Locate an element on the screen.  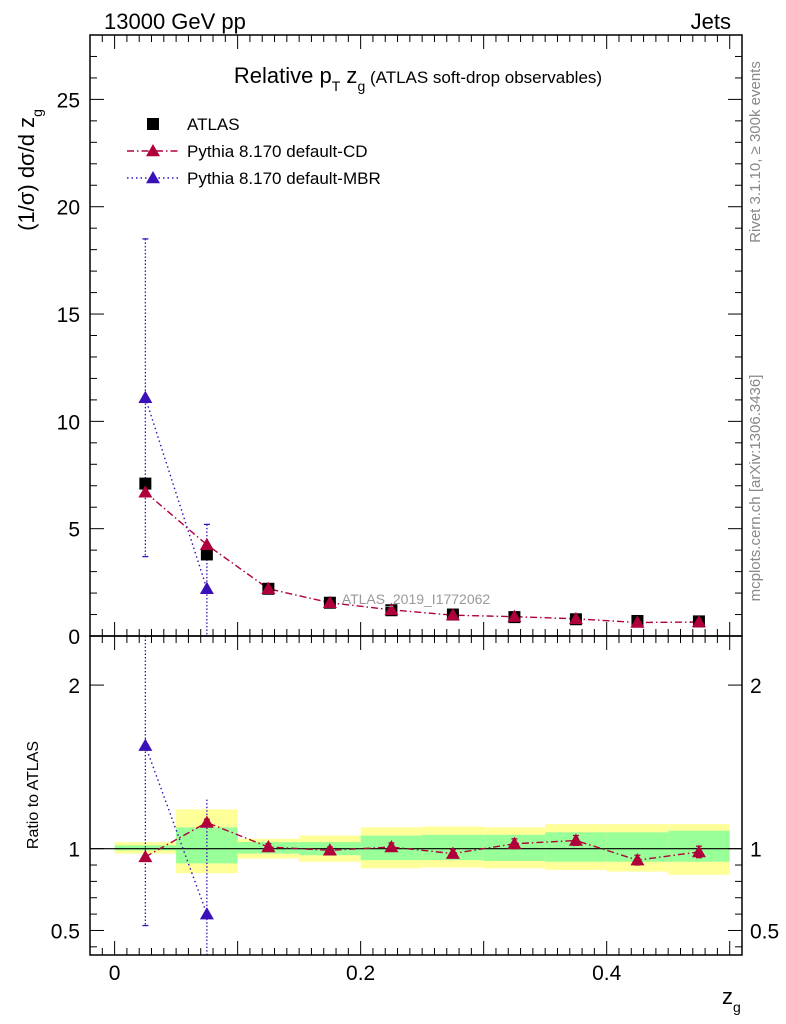
analysis-label: ATLAS_2019_I1772062 is located at coordinates (416, 599).